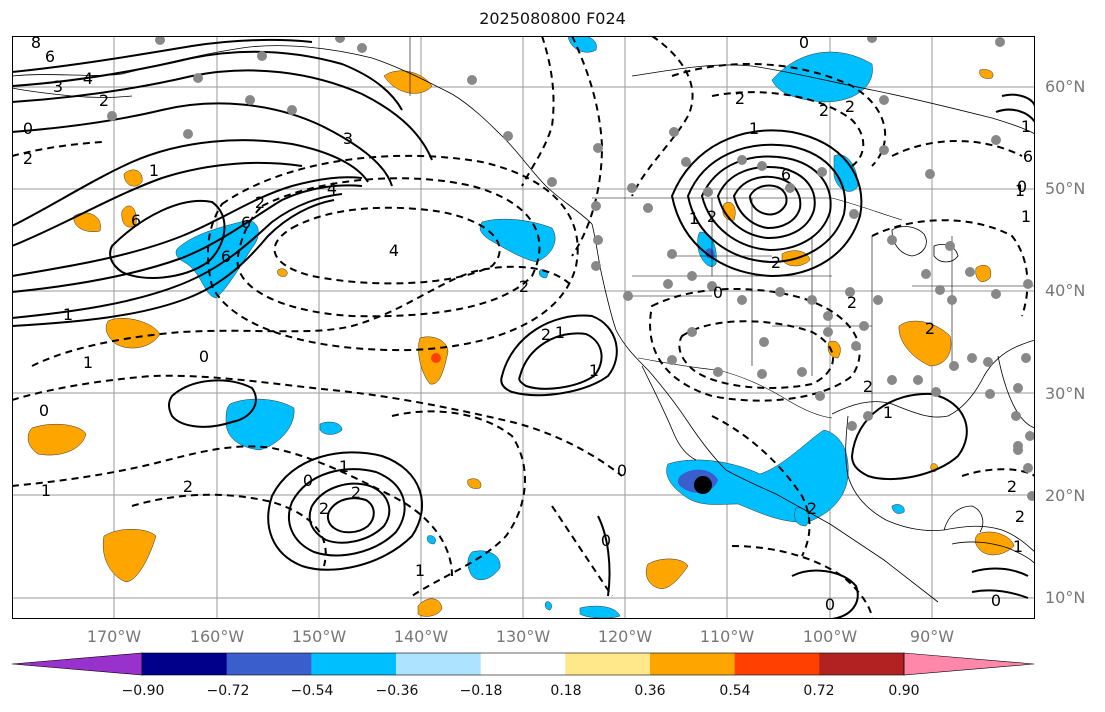  Describe the element at coordinates (1065, 495) in the screenshot. I see `latitude-label: 20°N` at that location.